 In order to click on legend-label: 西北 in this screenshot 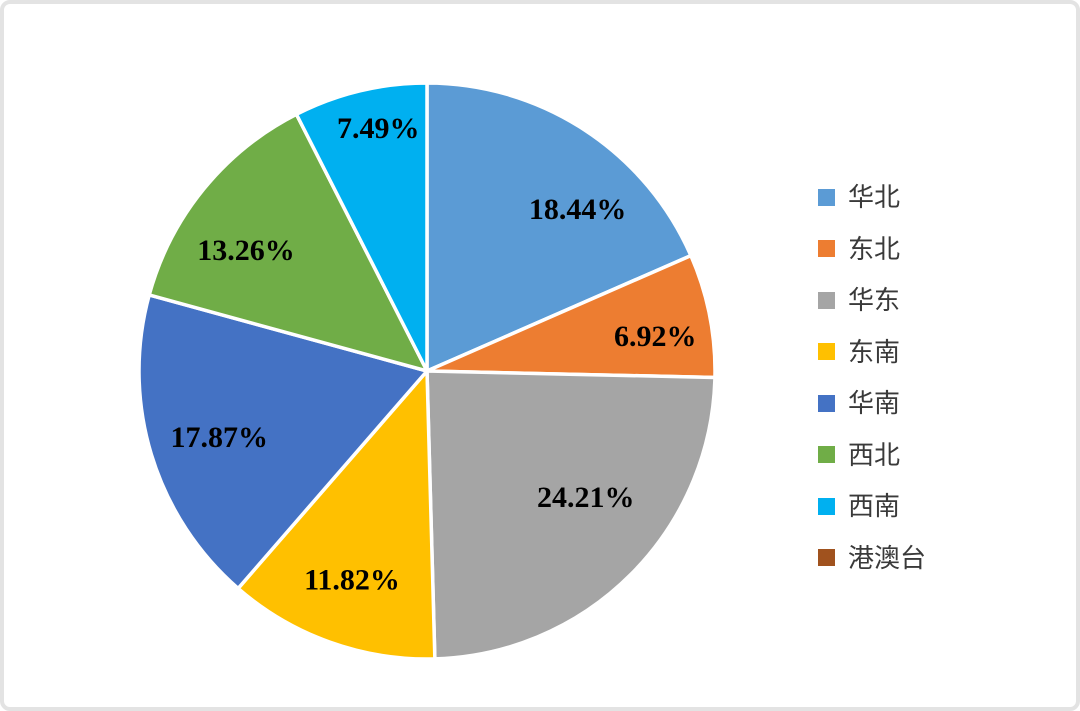, I will do `click(874, 454)`.